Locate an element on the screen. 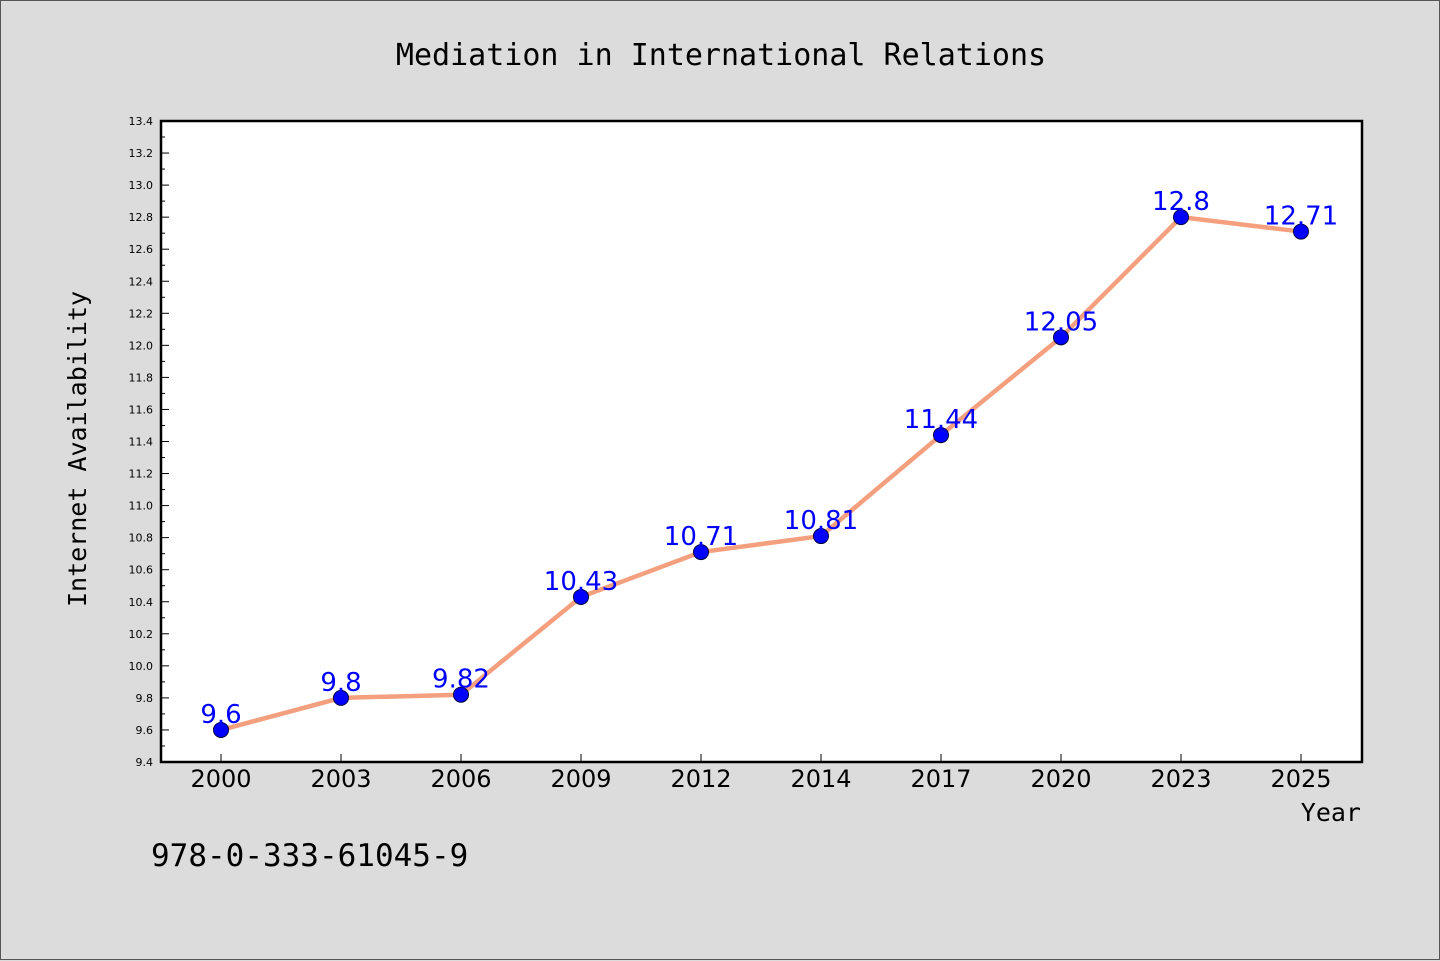 The height and width of the screenshot is (961, 1440). data-label: 9.6 is located at coordinates (220, 715).